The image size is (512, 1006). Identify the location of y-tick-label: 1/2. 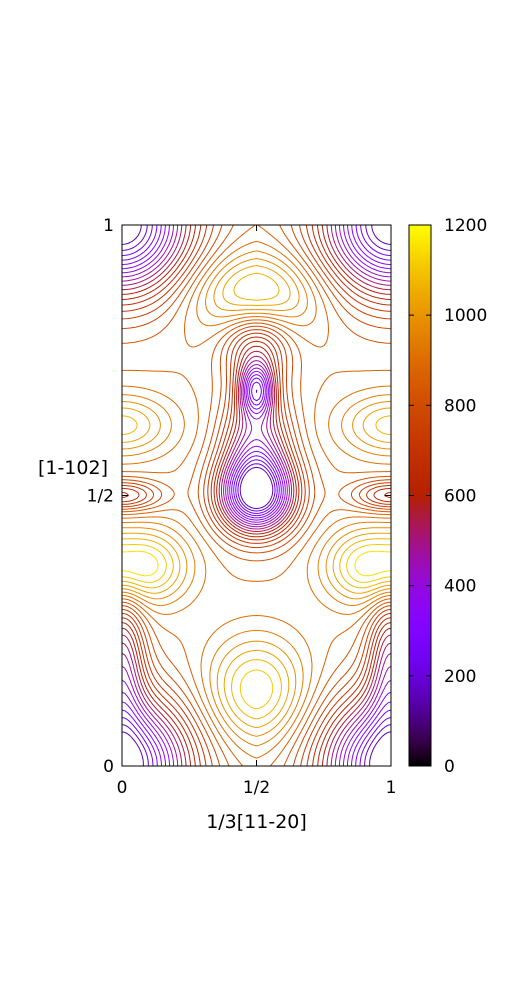
(100, 497).